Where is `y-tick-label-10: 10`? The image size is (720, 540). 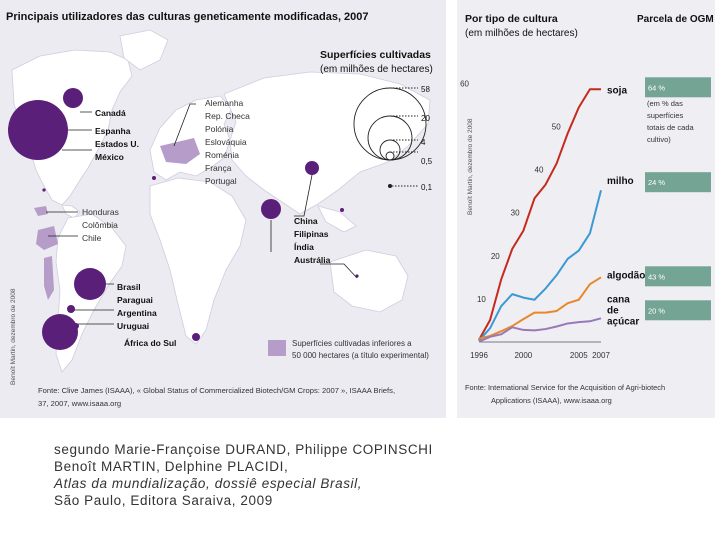 y-tick-label-10: 10 is located at coordinates (481, 299).